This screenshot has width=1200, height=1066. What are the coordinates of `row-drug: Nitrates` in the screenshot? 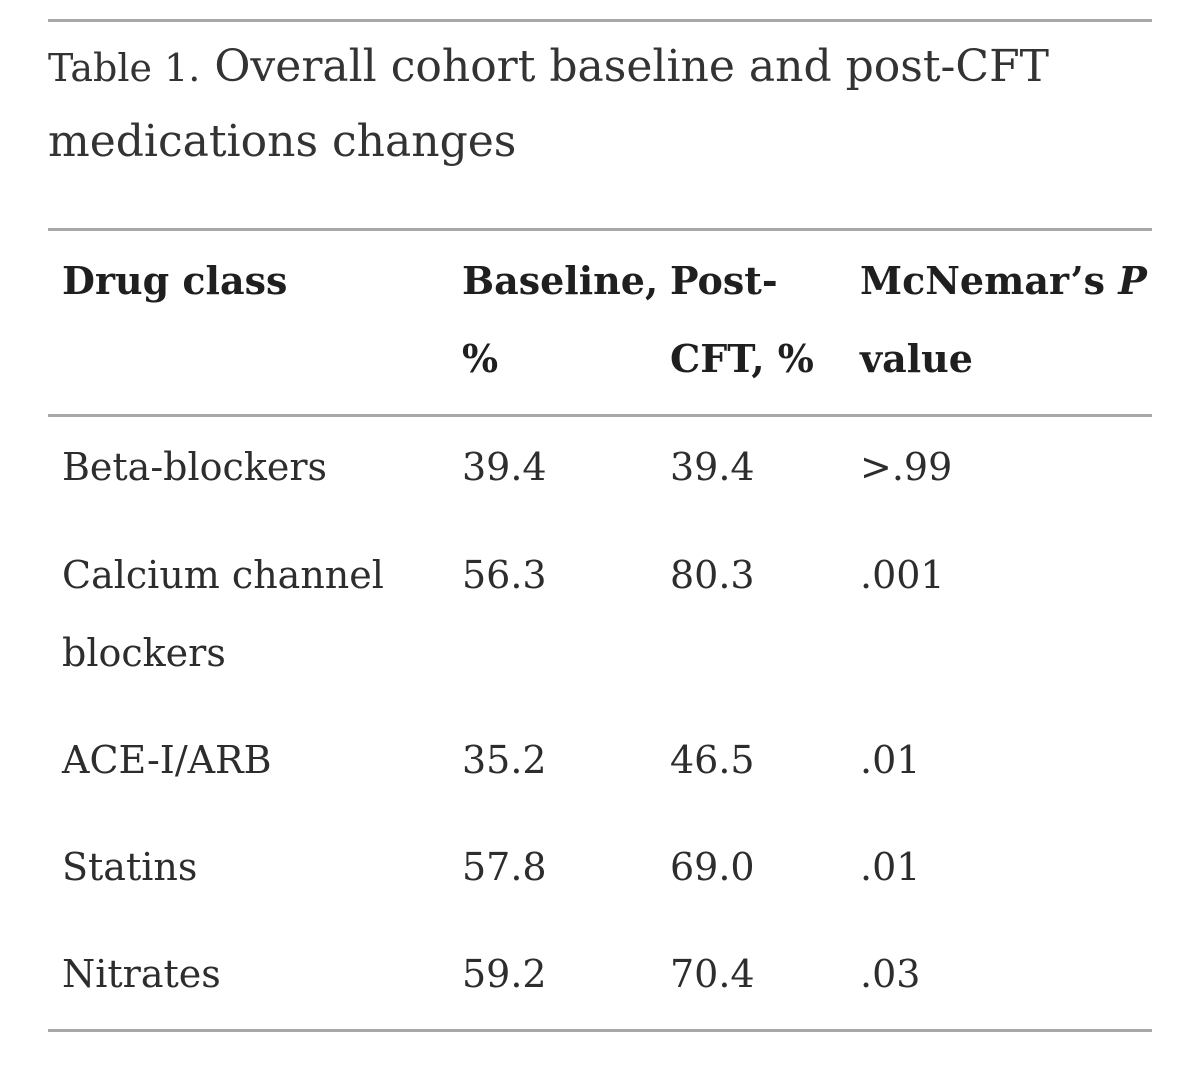 It's located at (141, 974).